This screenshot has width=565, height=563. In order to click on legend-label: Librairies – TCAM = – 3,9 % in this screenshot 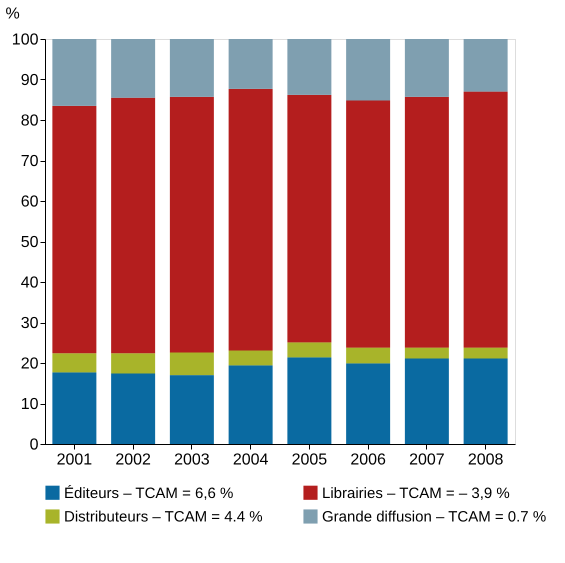, I will do `click(416, 493)`.